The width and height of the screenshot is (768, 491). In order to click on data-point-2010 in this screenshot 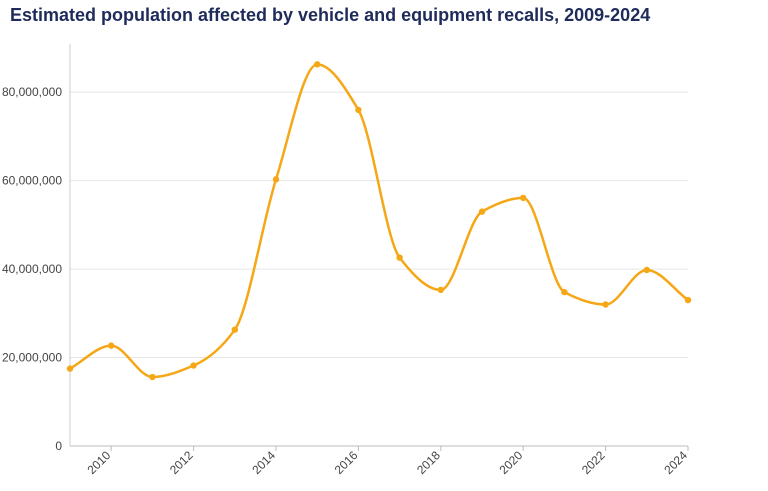, I will do `click(111, 345)`.